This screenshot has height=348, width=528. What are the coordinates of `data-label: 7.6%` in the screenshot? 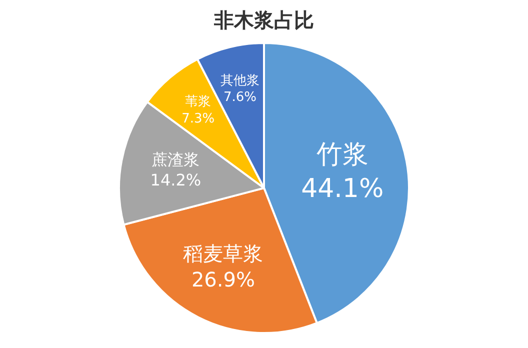 It's located at (240, 98).